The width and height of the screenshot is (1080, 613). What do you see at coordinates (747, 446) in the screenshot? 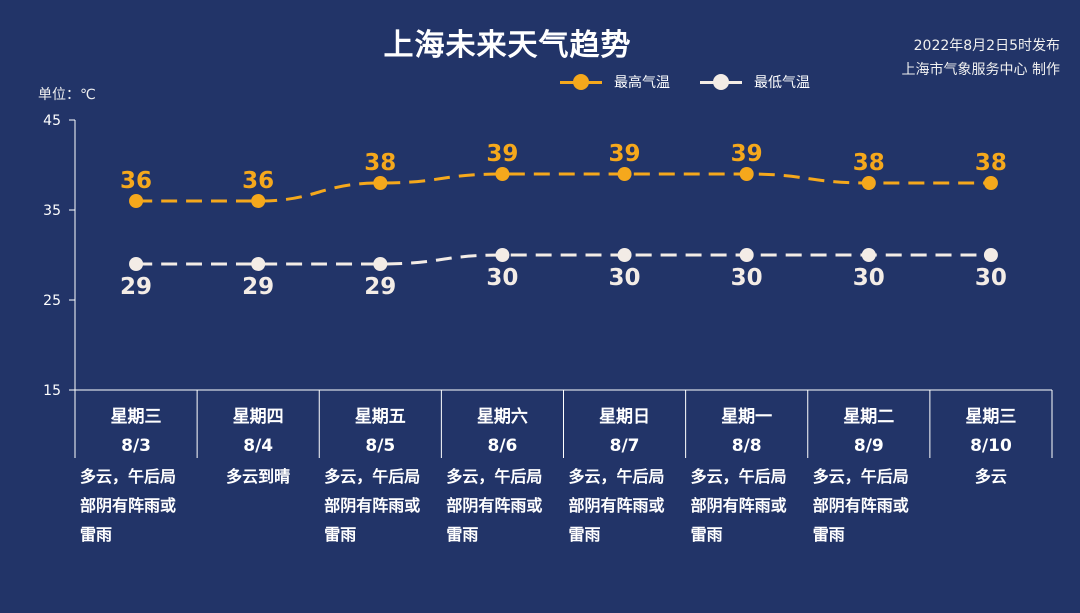
I see `date-tick-label: 8/8` at bounding box center [747, 446].